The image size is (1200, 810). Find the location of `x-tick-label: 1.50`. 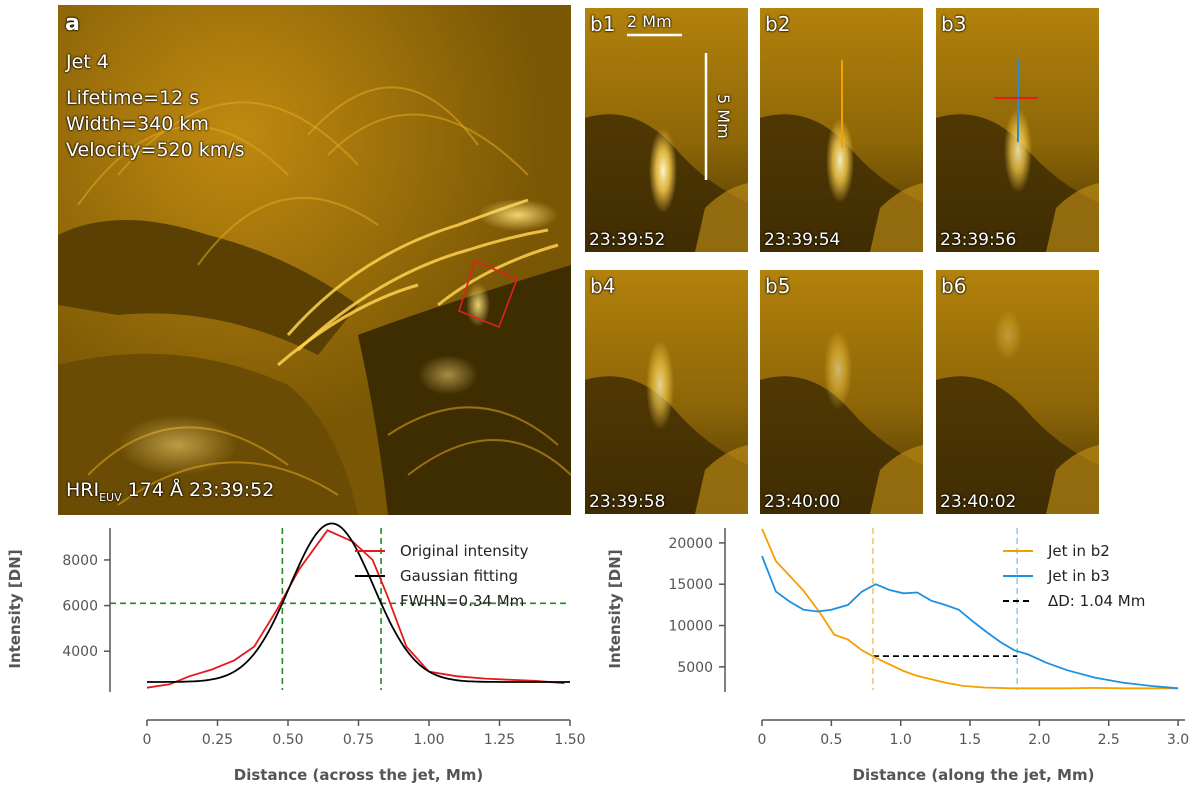

x-tick-label: 1.50 is located at coordinates (569, 740).